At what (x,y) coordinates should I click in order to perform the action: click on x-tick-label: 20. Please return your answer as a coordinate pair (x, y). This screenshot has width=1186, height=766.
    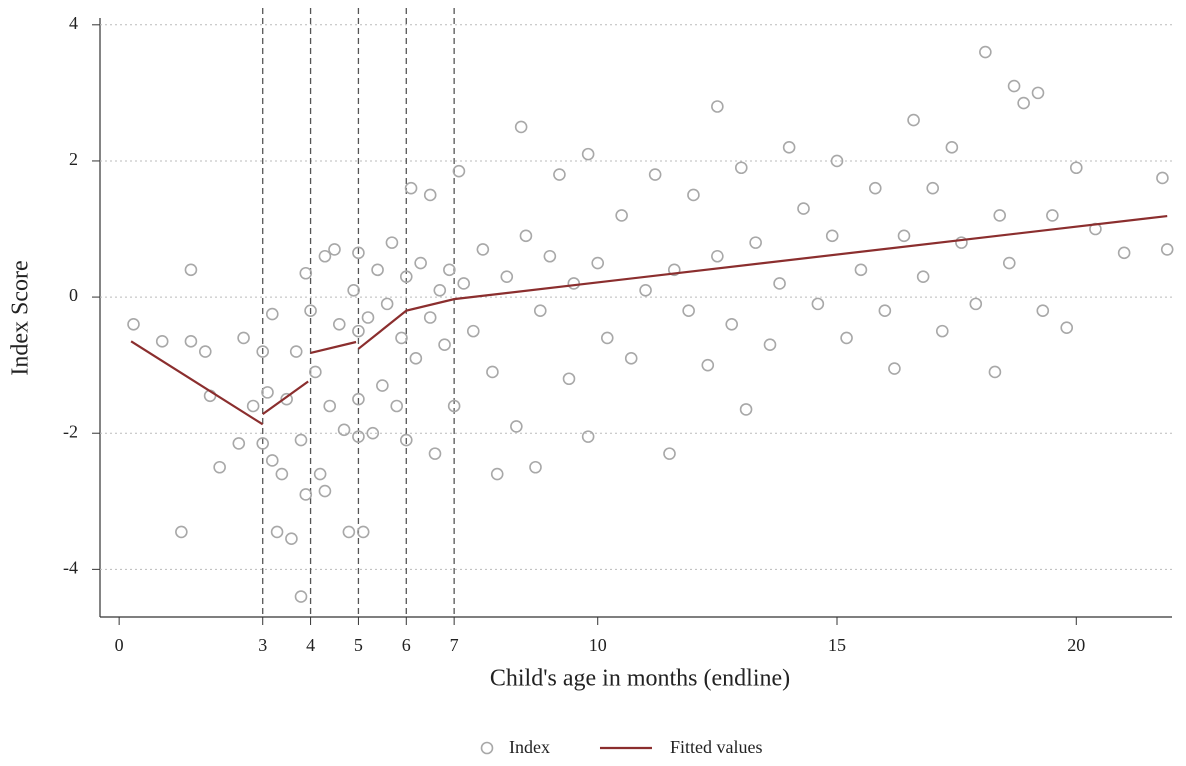
    Looking at the image, I should click on (1076, 645).